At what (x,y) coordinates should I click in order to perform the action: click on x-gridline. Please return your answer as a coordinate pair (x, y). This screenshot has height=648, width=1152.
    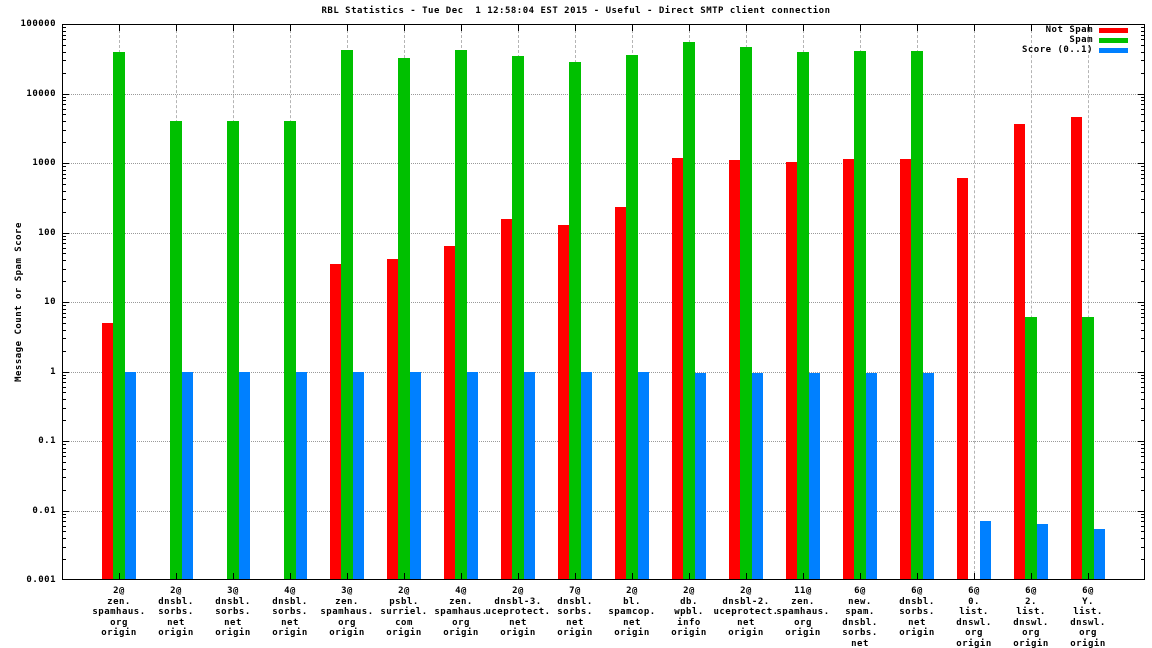
    Looking at the image, I should click on (1031, 302).